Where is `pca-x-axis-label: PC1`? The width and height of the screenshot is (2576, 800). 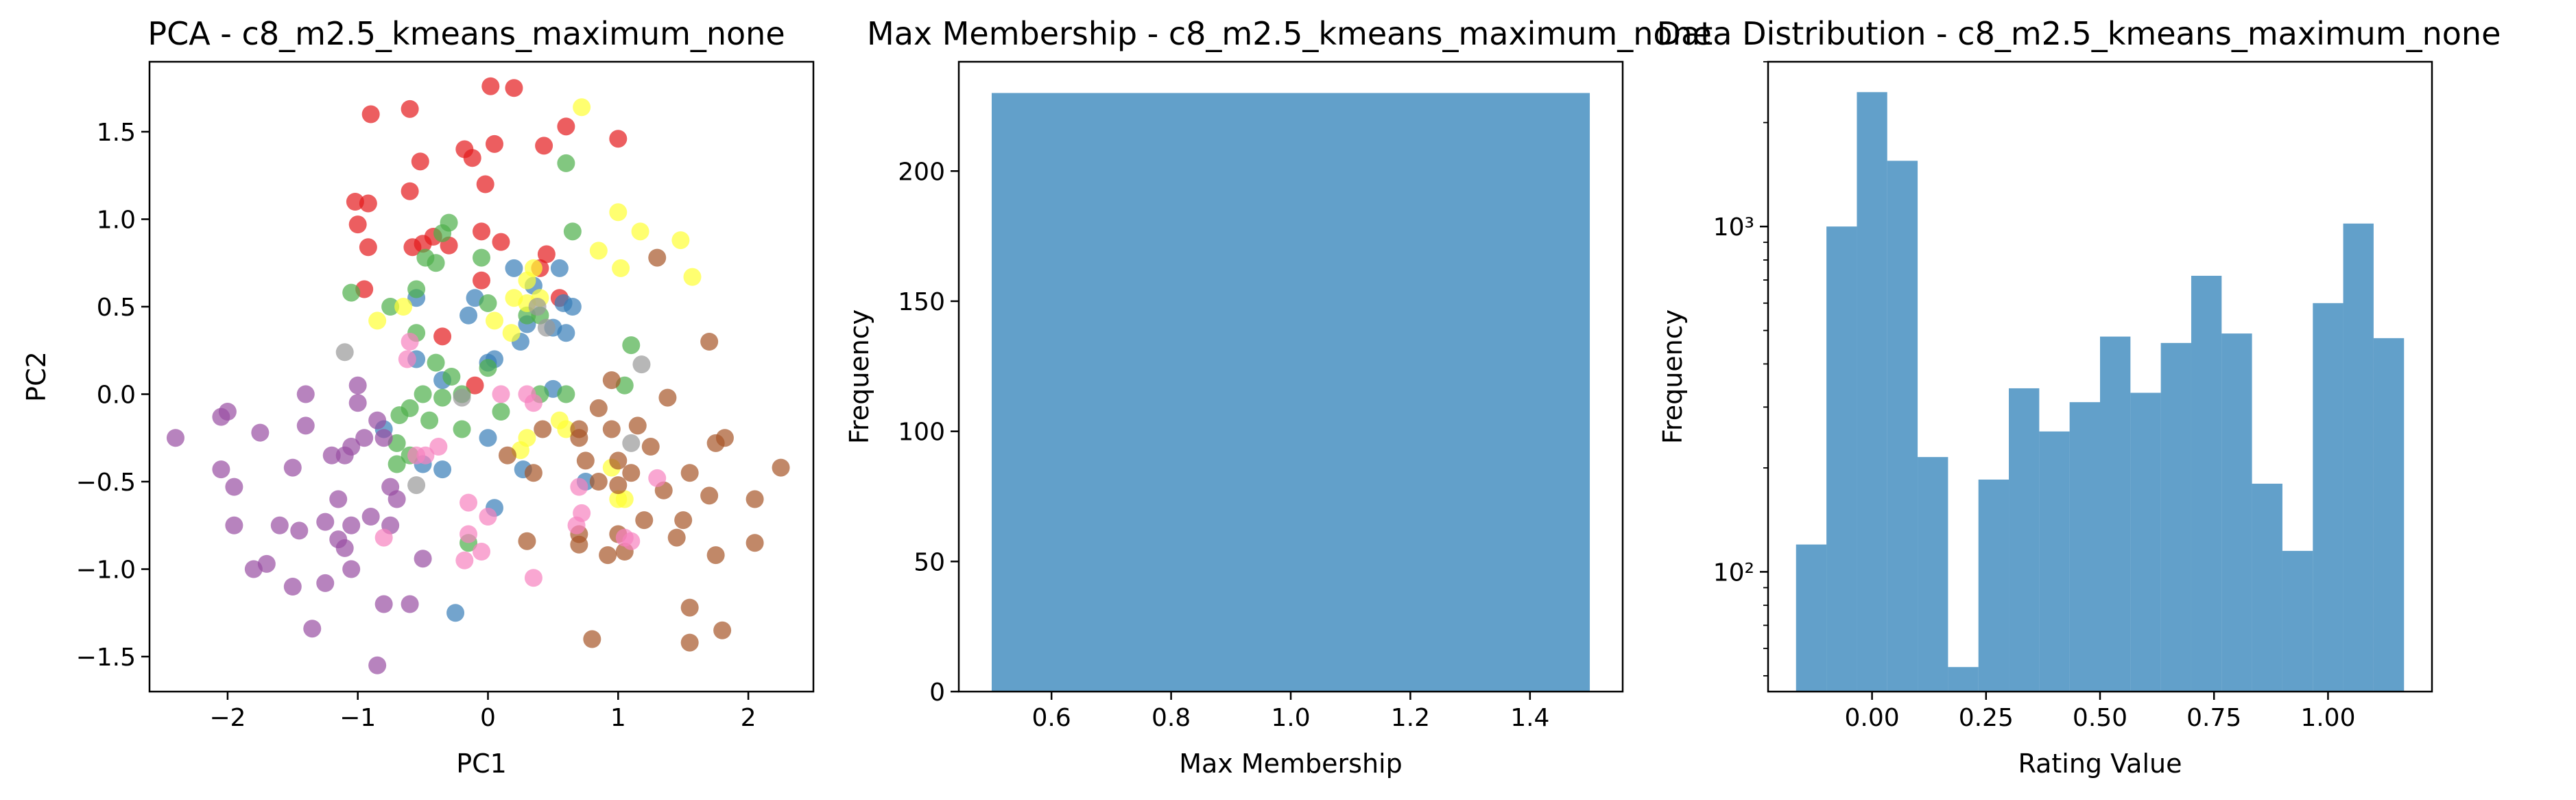
pca-x-axis-label: PC1 is located at coordinates (481, 764).